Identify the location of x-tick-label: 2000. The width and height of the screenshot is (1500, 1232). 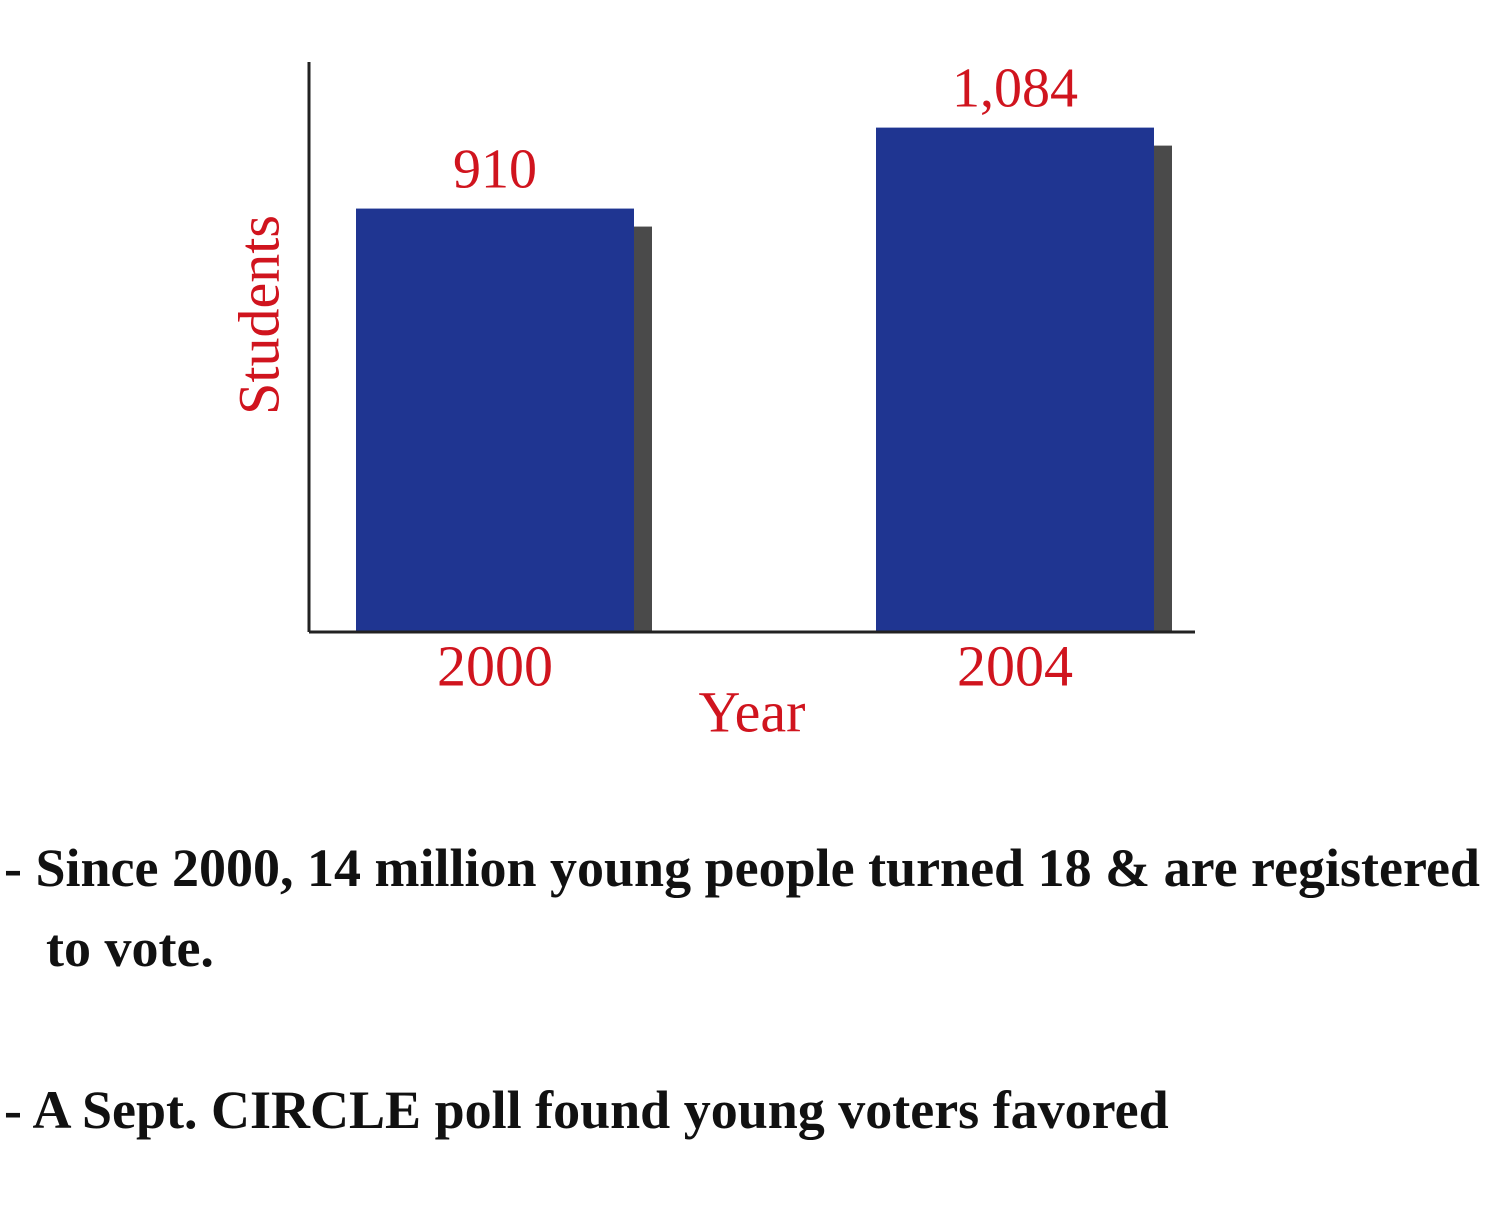
(495, 665).